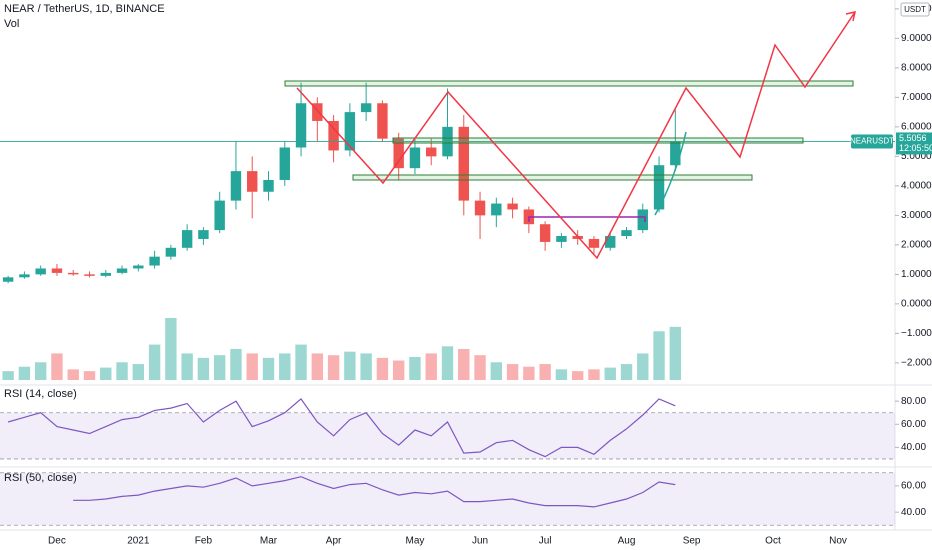 The image size is (932, 550). I want to click on symbol-tag, so click(872, 141).